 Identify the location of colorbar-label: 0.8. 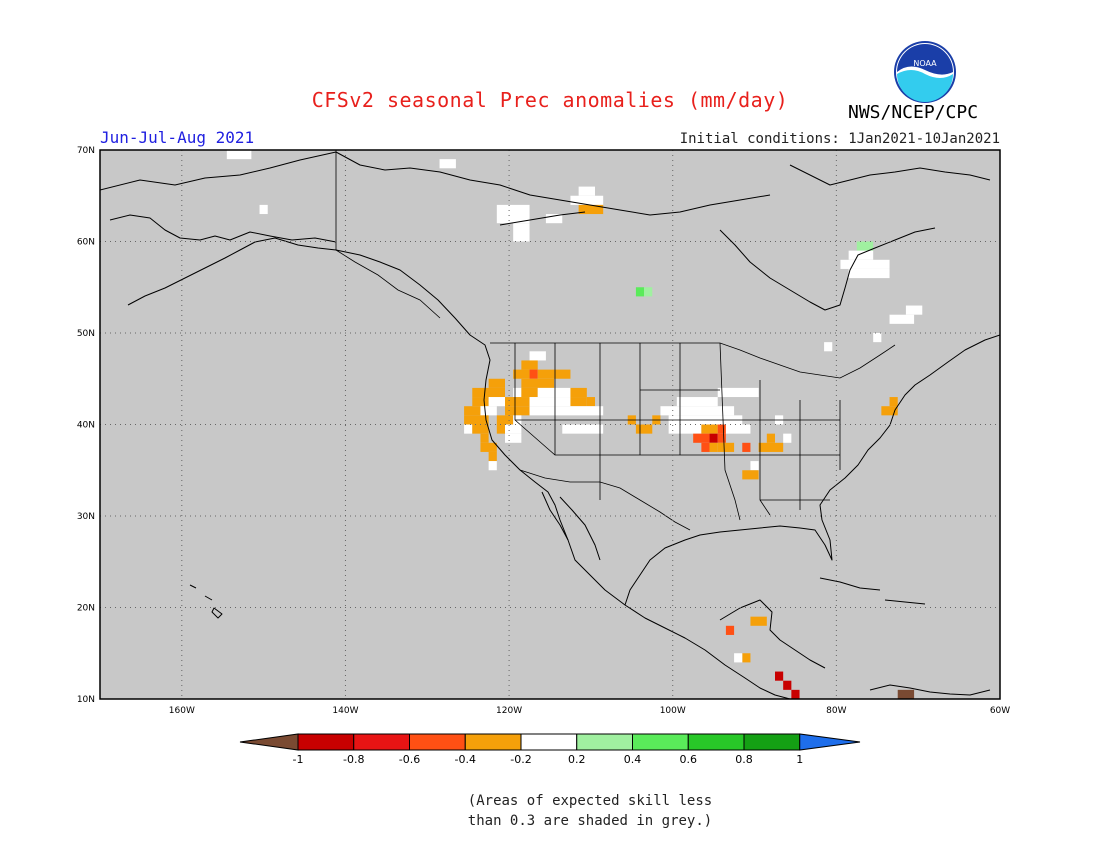
(744, 759).